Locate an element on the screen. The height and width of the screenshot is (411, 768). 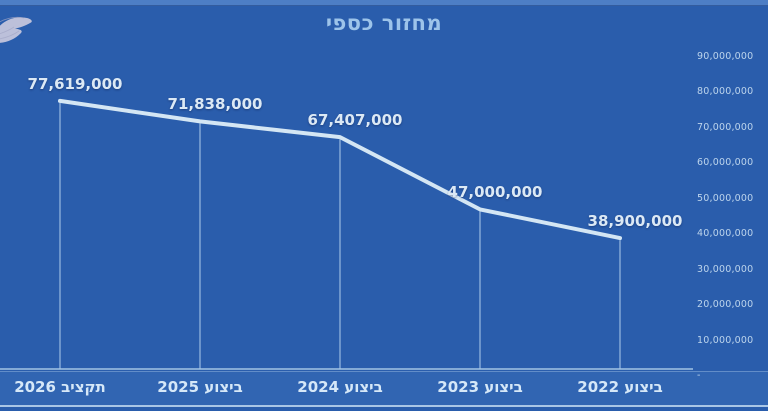
y-tick: 10,000,000 is located at coordinates (725, 340).